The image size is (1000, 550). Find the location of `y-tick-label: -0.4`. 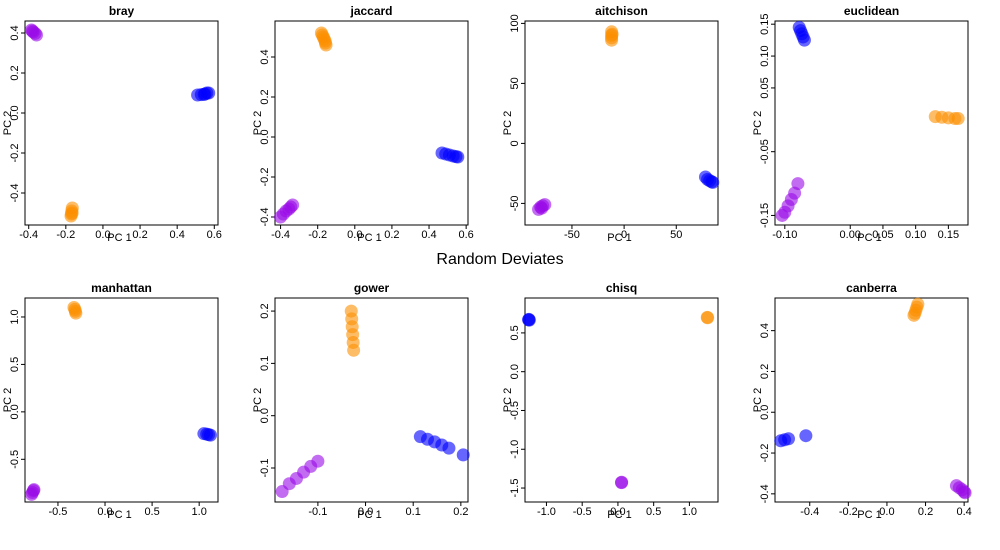

y-tick-label: -0.4 is located at coordinates (765, 493).